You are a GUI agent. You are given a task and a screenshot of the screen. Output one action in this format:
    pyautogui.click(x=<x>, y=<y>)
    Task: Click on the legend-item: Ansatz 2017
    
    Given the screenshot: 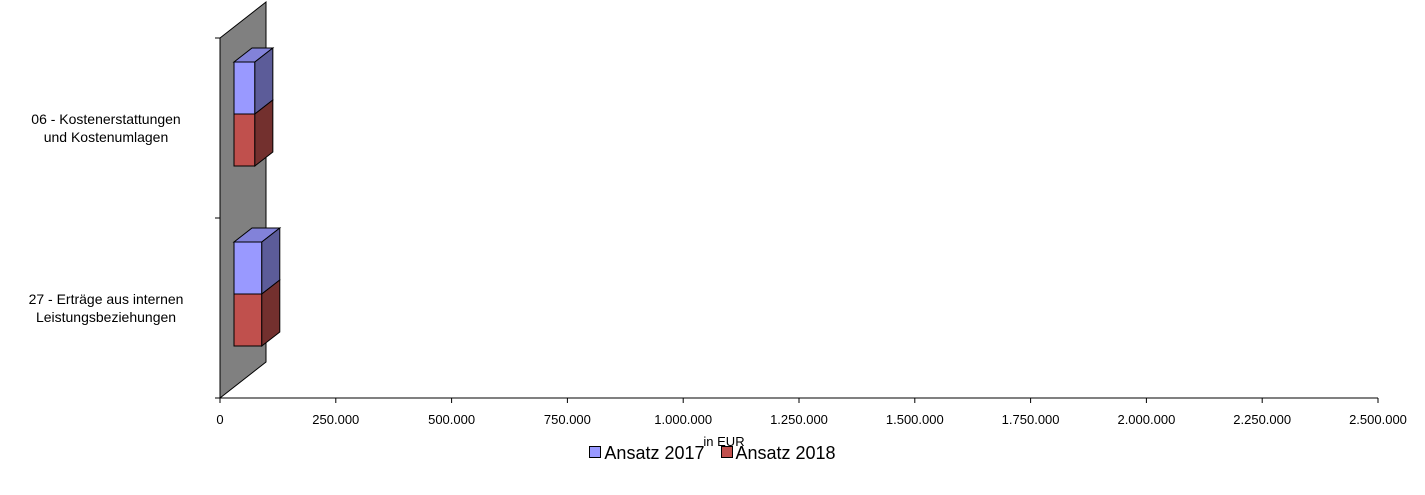 What is the action you would take?
    pyautogui.click(x=647, y=453)
    